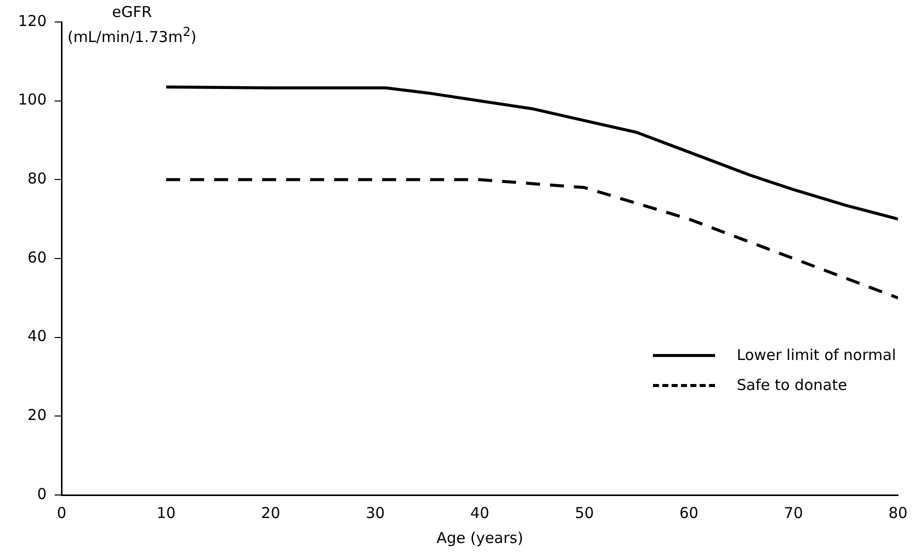 The width and height of the screenshot is (918, 556). Describe the element at coordinates (32, 99) in the screenshot. I see `y-tick-label: 100` at that location.